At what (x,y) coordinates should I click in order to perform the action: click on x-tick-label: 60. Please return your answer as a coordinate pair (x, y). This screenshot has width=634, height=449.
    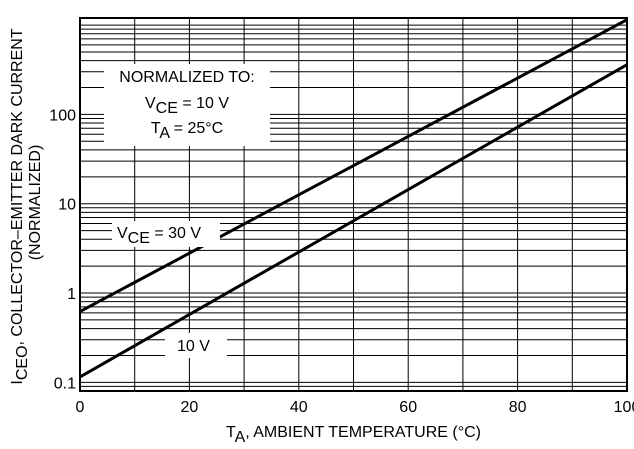
    Looking at the image, I should click on (408, 407).